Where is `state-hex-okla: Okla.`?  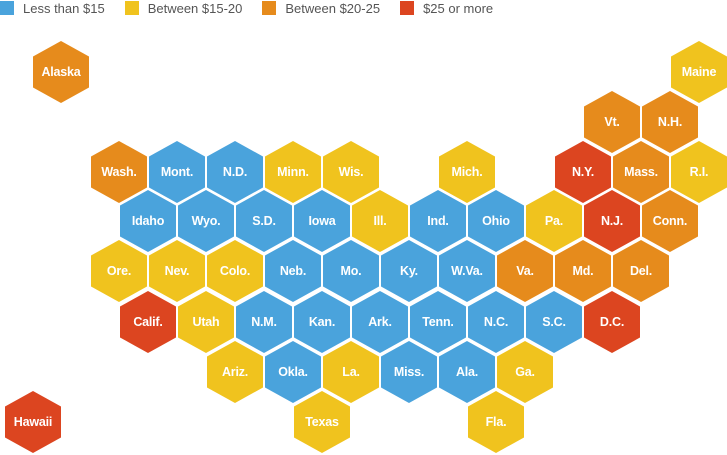 state-hex-okla: Okla. is located at coordinates (293, 372).